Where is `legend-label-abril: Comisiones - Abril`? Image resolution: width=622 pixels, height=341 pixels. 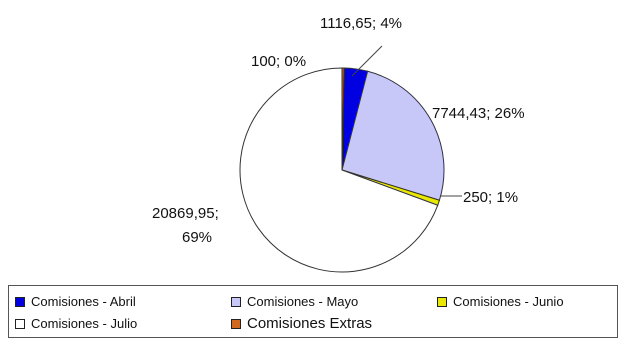 legend-label-abril: Comisiones - Abril is located at coordinates (83, 301).